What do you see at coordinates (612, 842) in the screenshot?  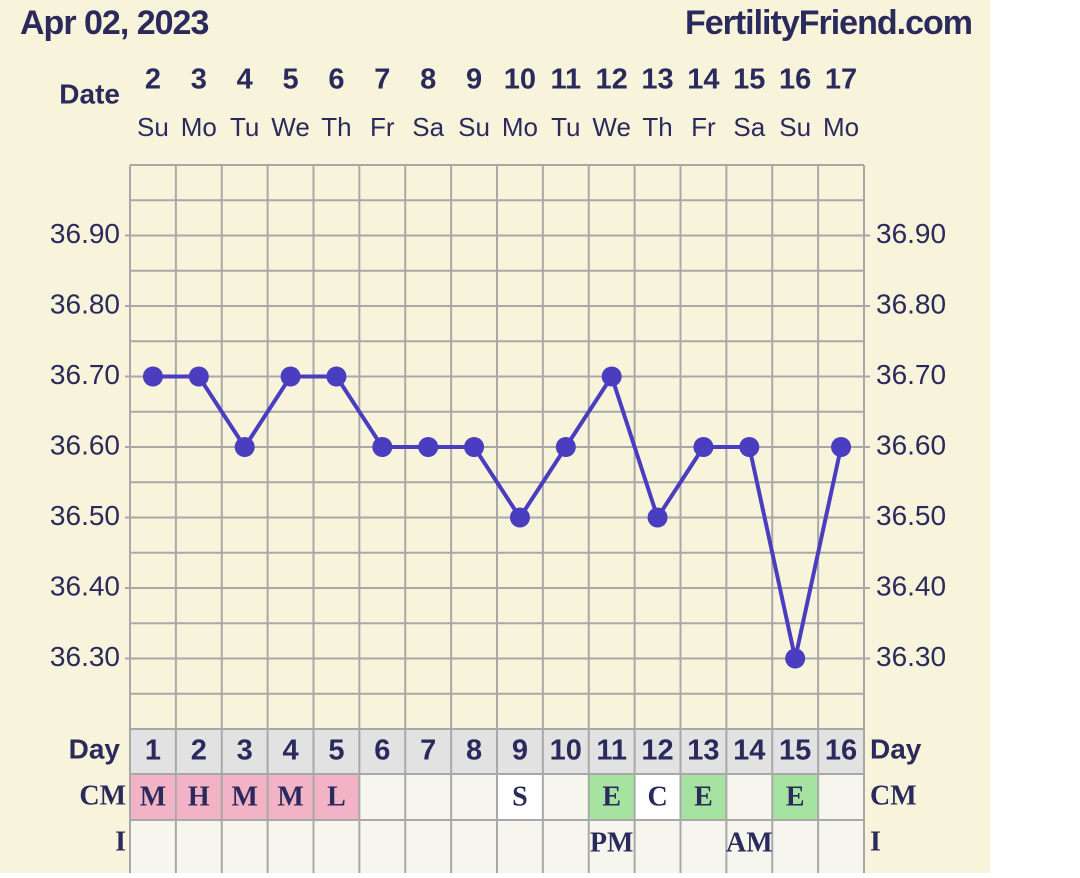 I see `intercourse-value: PM` at bounding box center [612, 842].